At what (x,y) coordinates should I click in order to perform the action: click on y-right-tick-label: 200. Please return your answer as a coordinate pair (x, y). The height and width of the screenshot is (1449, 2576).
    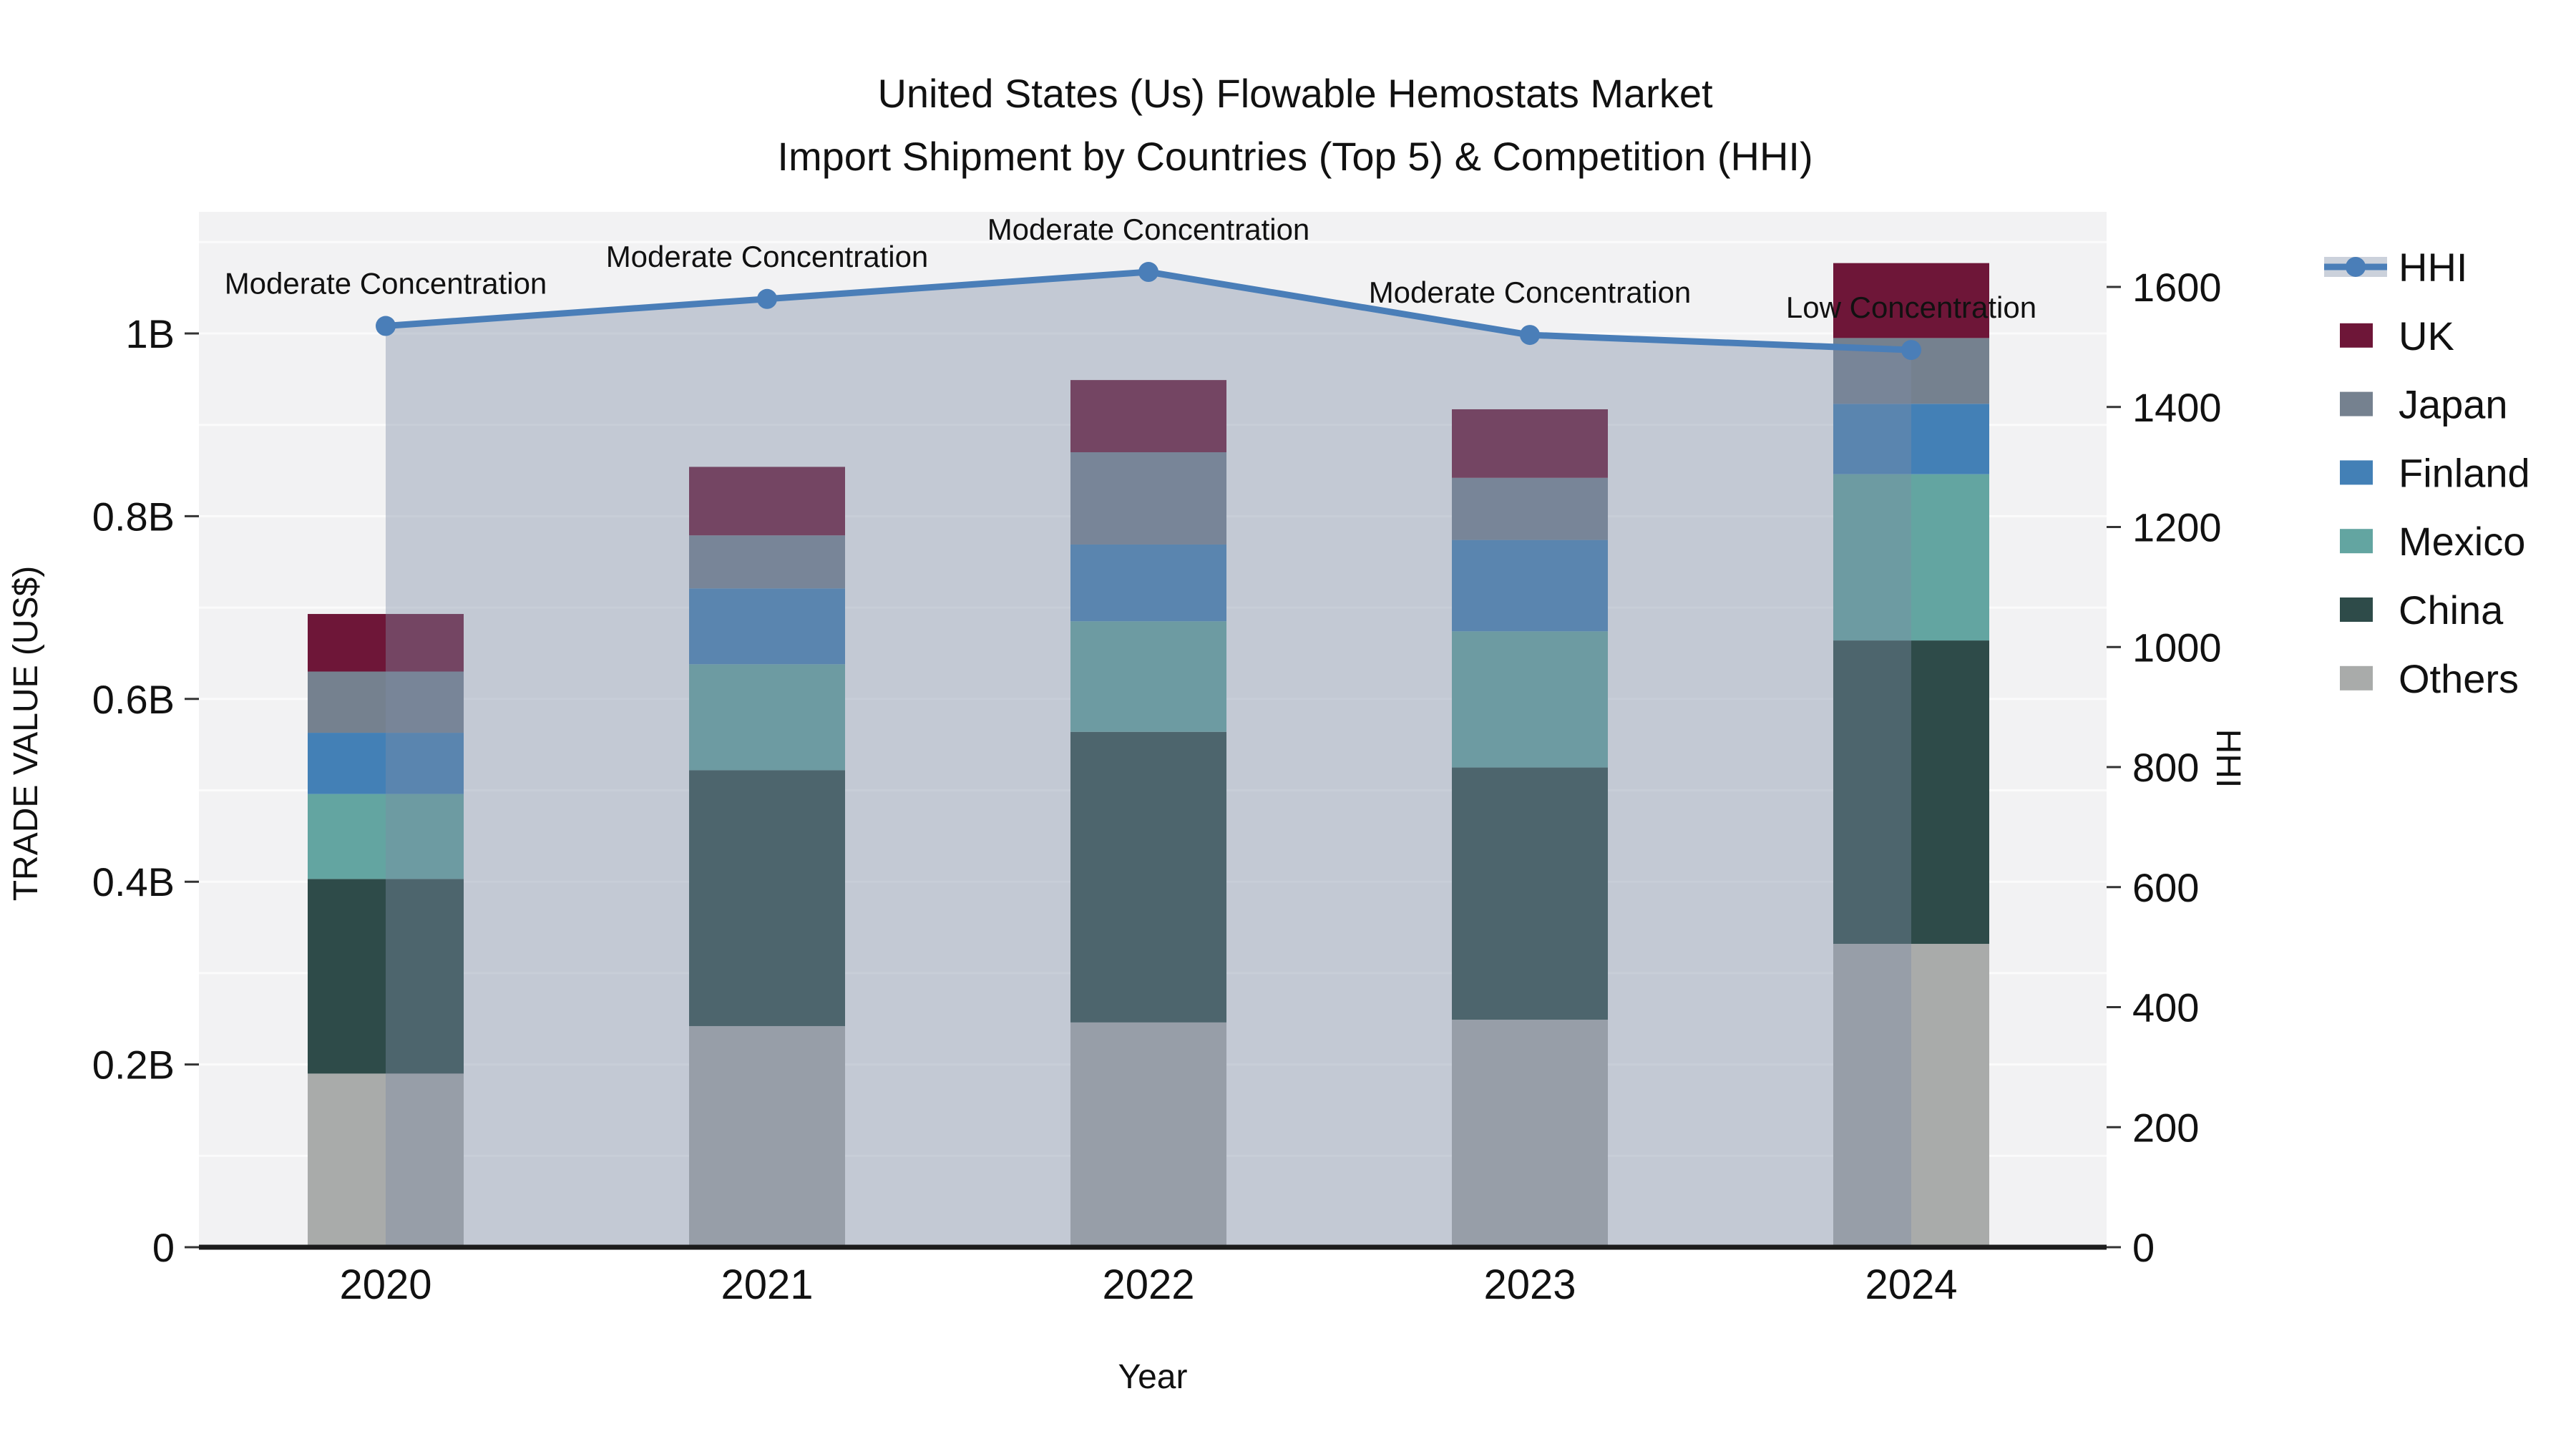
    Looking at the image, I should click on (2165, 1127).